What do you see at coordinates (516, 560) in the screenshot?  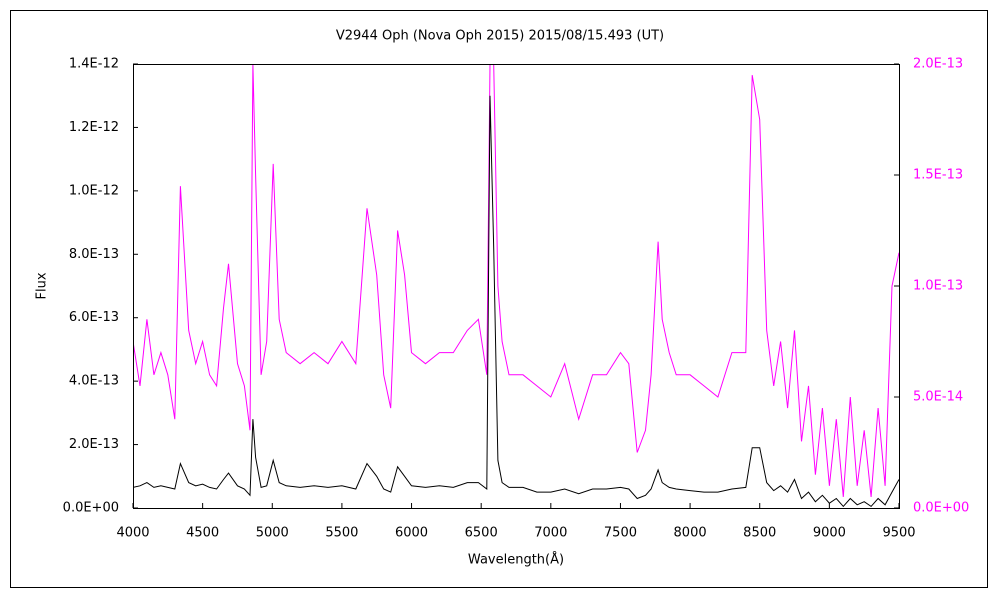 I see `x-axis-label: Wavelength(Å)` at bounding box center [516, 560].